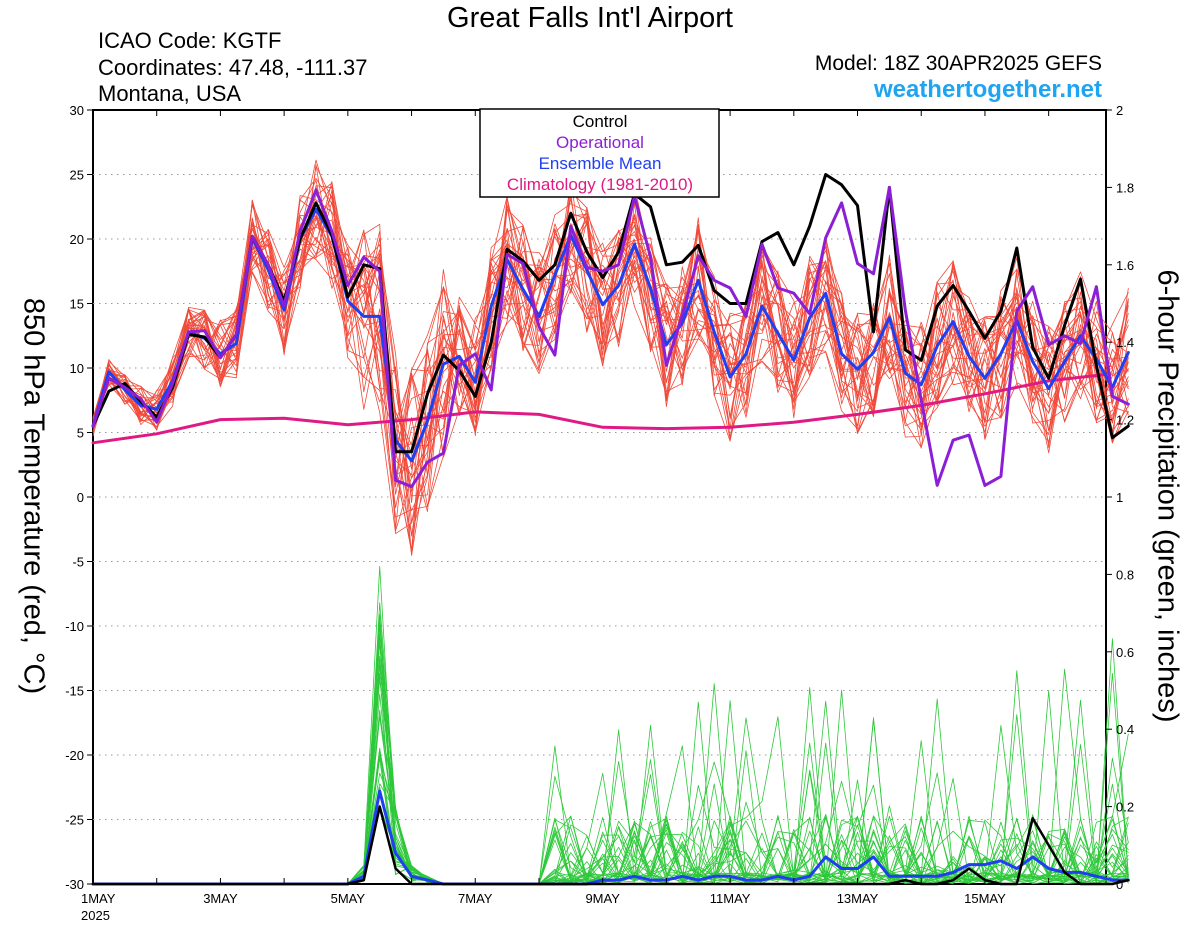  I want to click on legend-operational: Operational, so click(600, 142).